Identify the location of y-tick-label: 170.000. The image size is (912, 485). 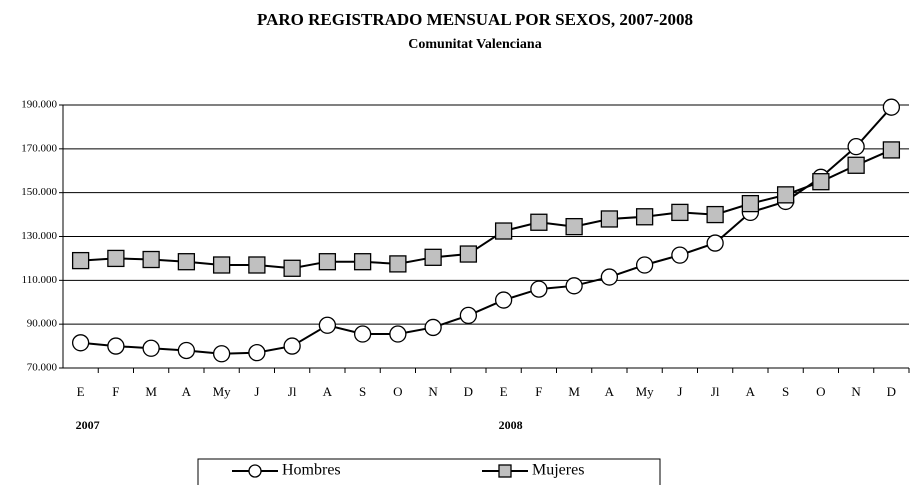
(39, 148).